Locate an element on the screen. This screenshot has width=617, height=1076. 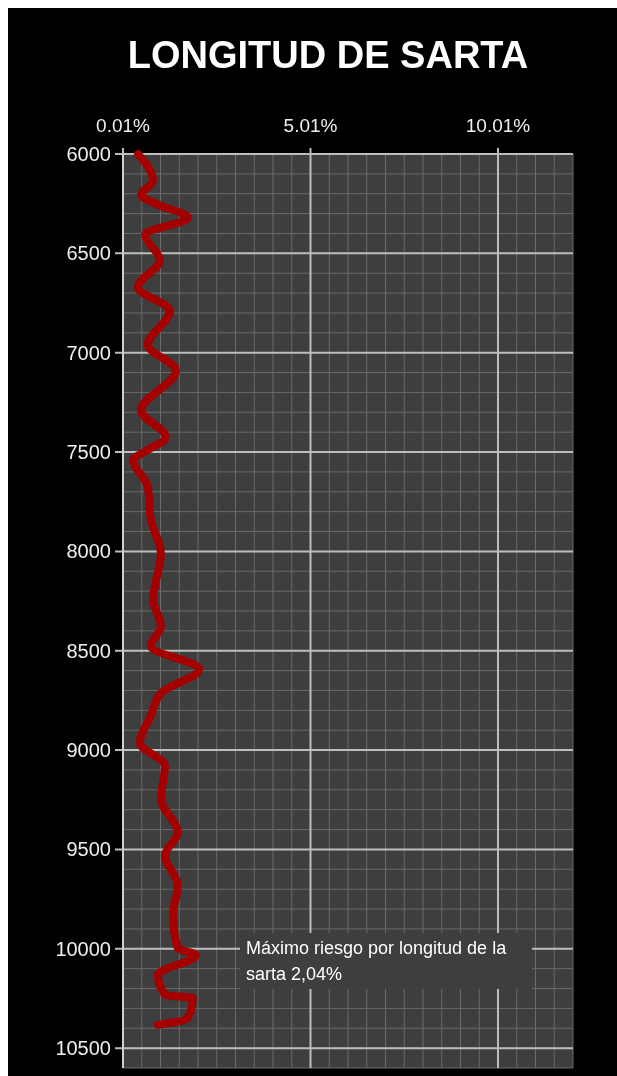
y-tick-label: 10500 is located at coordinates (83, 1048).